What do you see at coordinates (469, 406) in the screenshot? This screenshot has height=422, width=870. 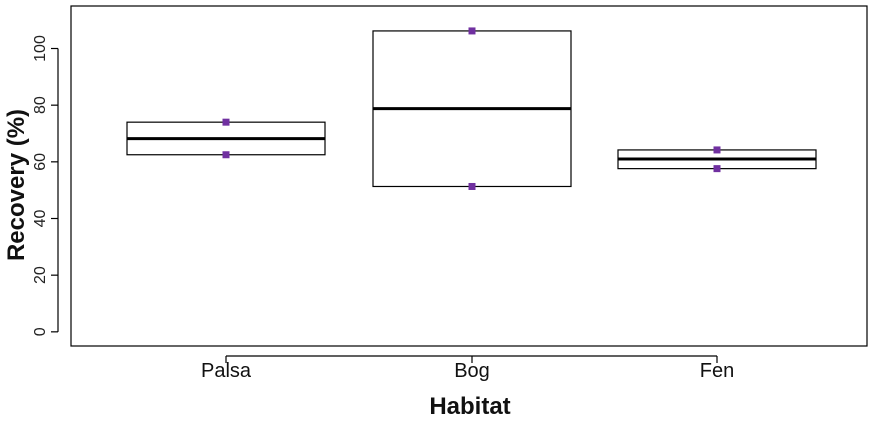 I see `x-axis-title: Habitat` at bounding box center [469, 406].